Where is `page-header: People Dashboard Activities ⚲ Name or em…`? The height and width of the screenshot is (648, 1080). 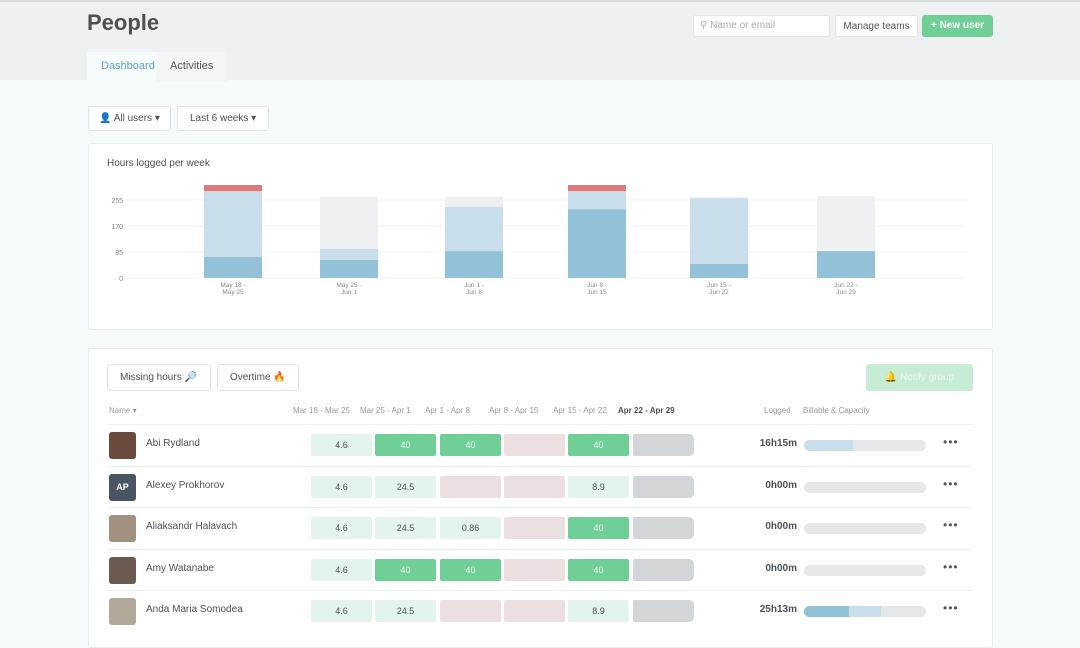 page-header: People Dashboard Activities ⚲ Name or em… is located at coordinates (540, 41).